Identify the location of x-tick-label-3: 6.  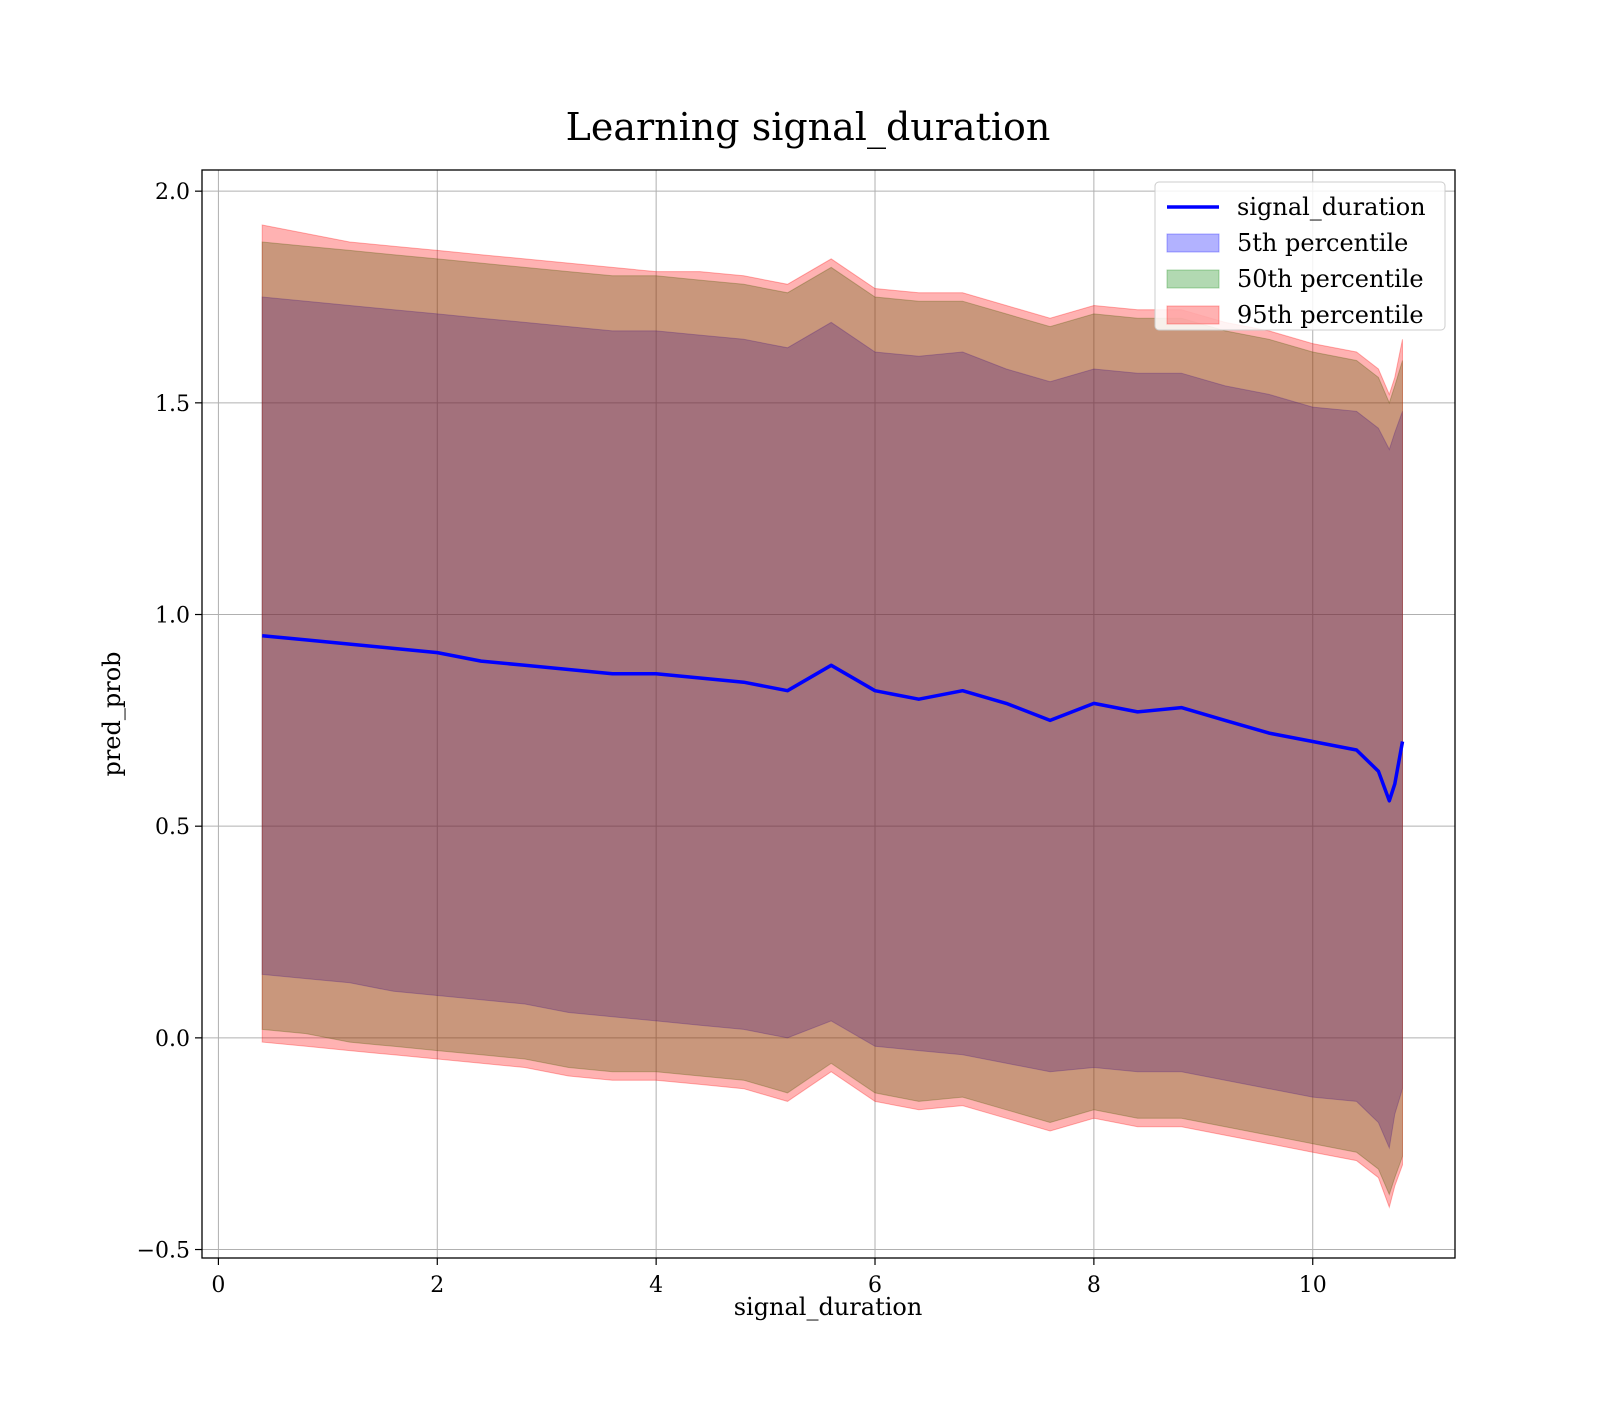
(875, 1285).